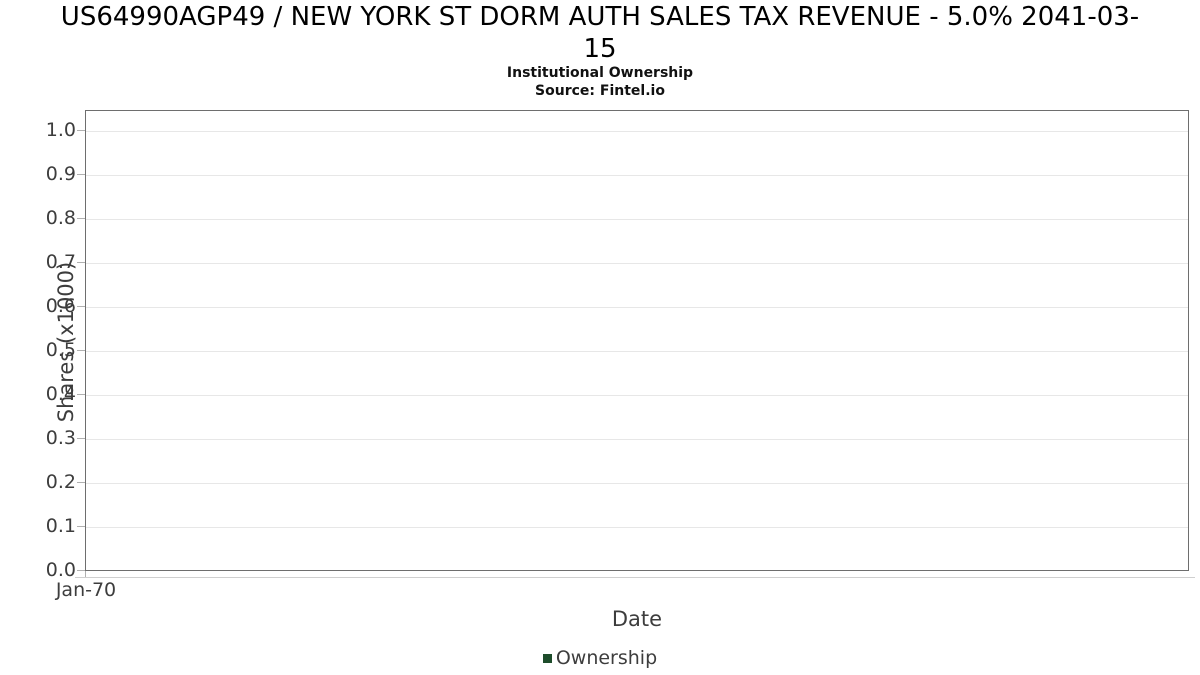  What do you see at coordinates (60, 526) in the screenshot?
I see `y-tick-label: 0.1` at bounding box center [60, 526].